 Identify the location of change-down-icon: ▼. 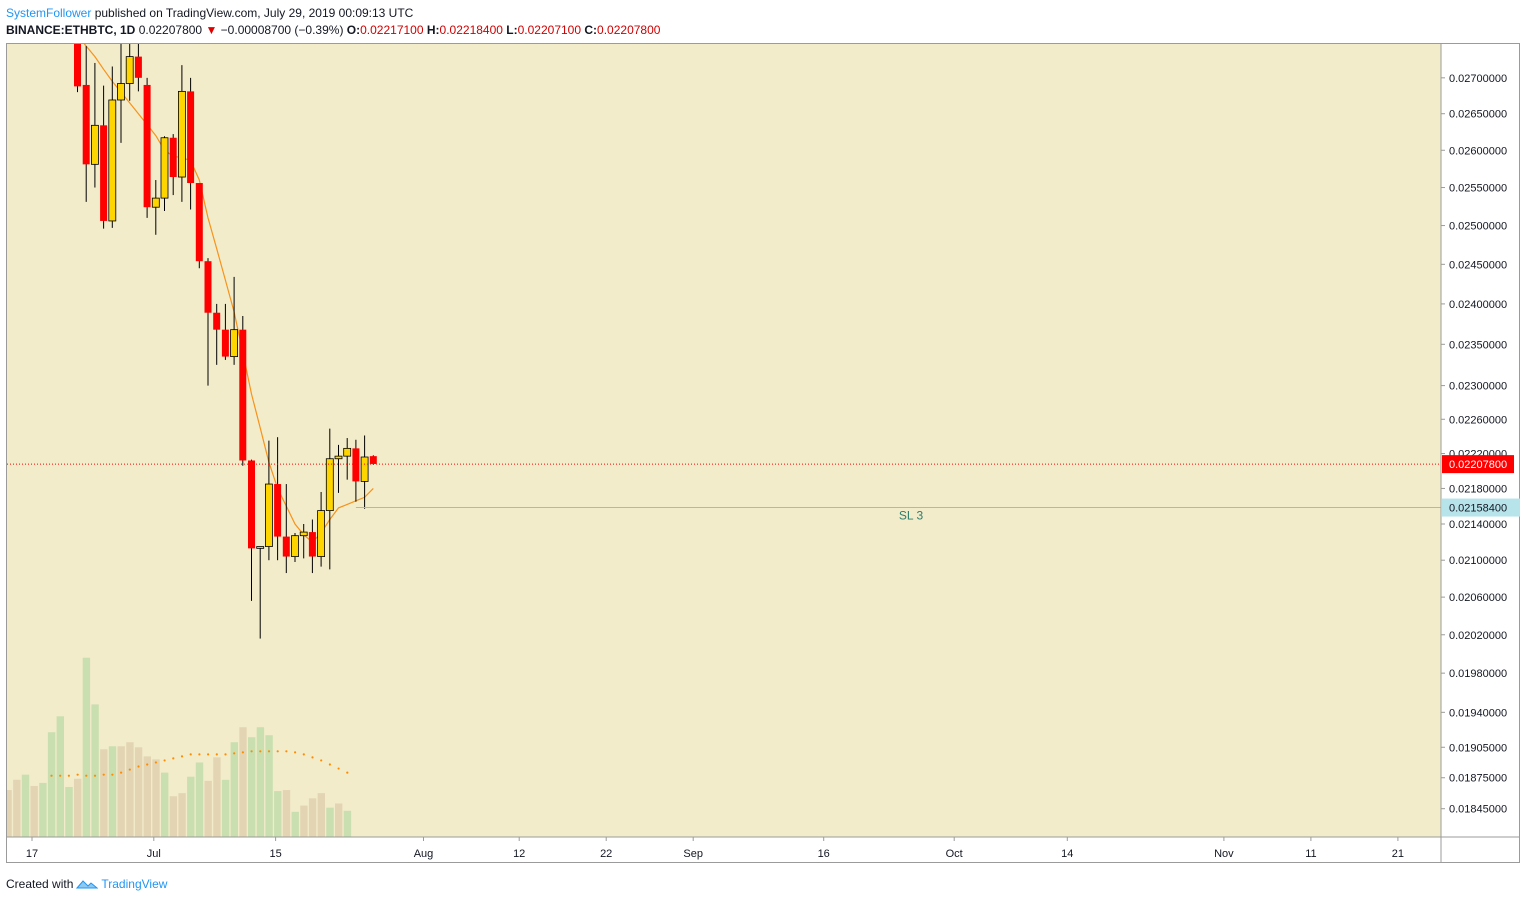
(211, 30).